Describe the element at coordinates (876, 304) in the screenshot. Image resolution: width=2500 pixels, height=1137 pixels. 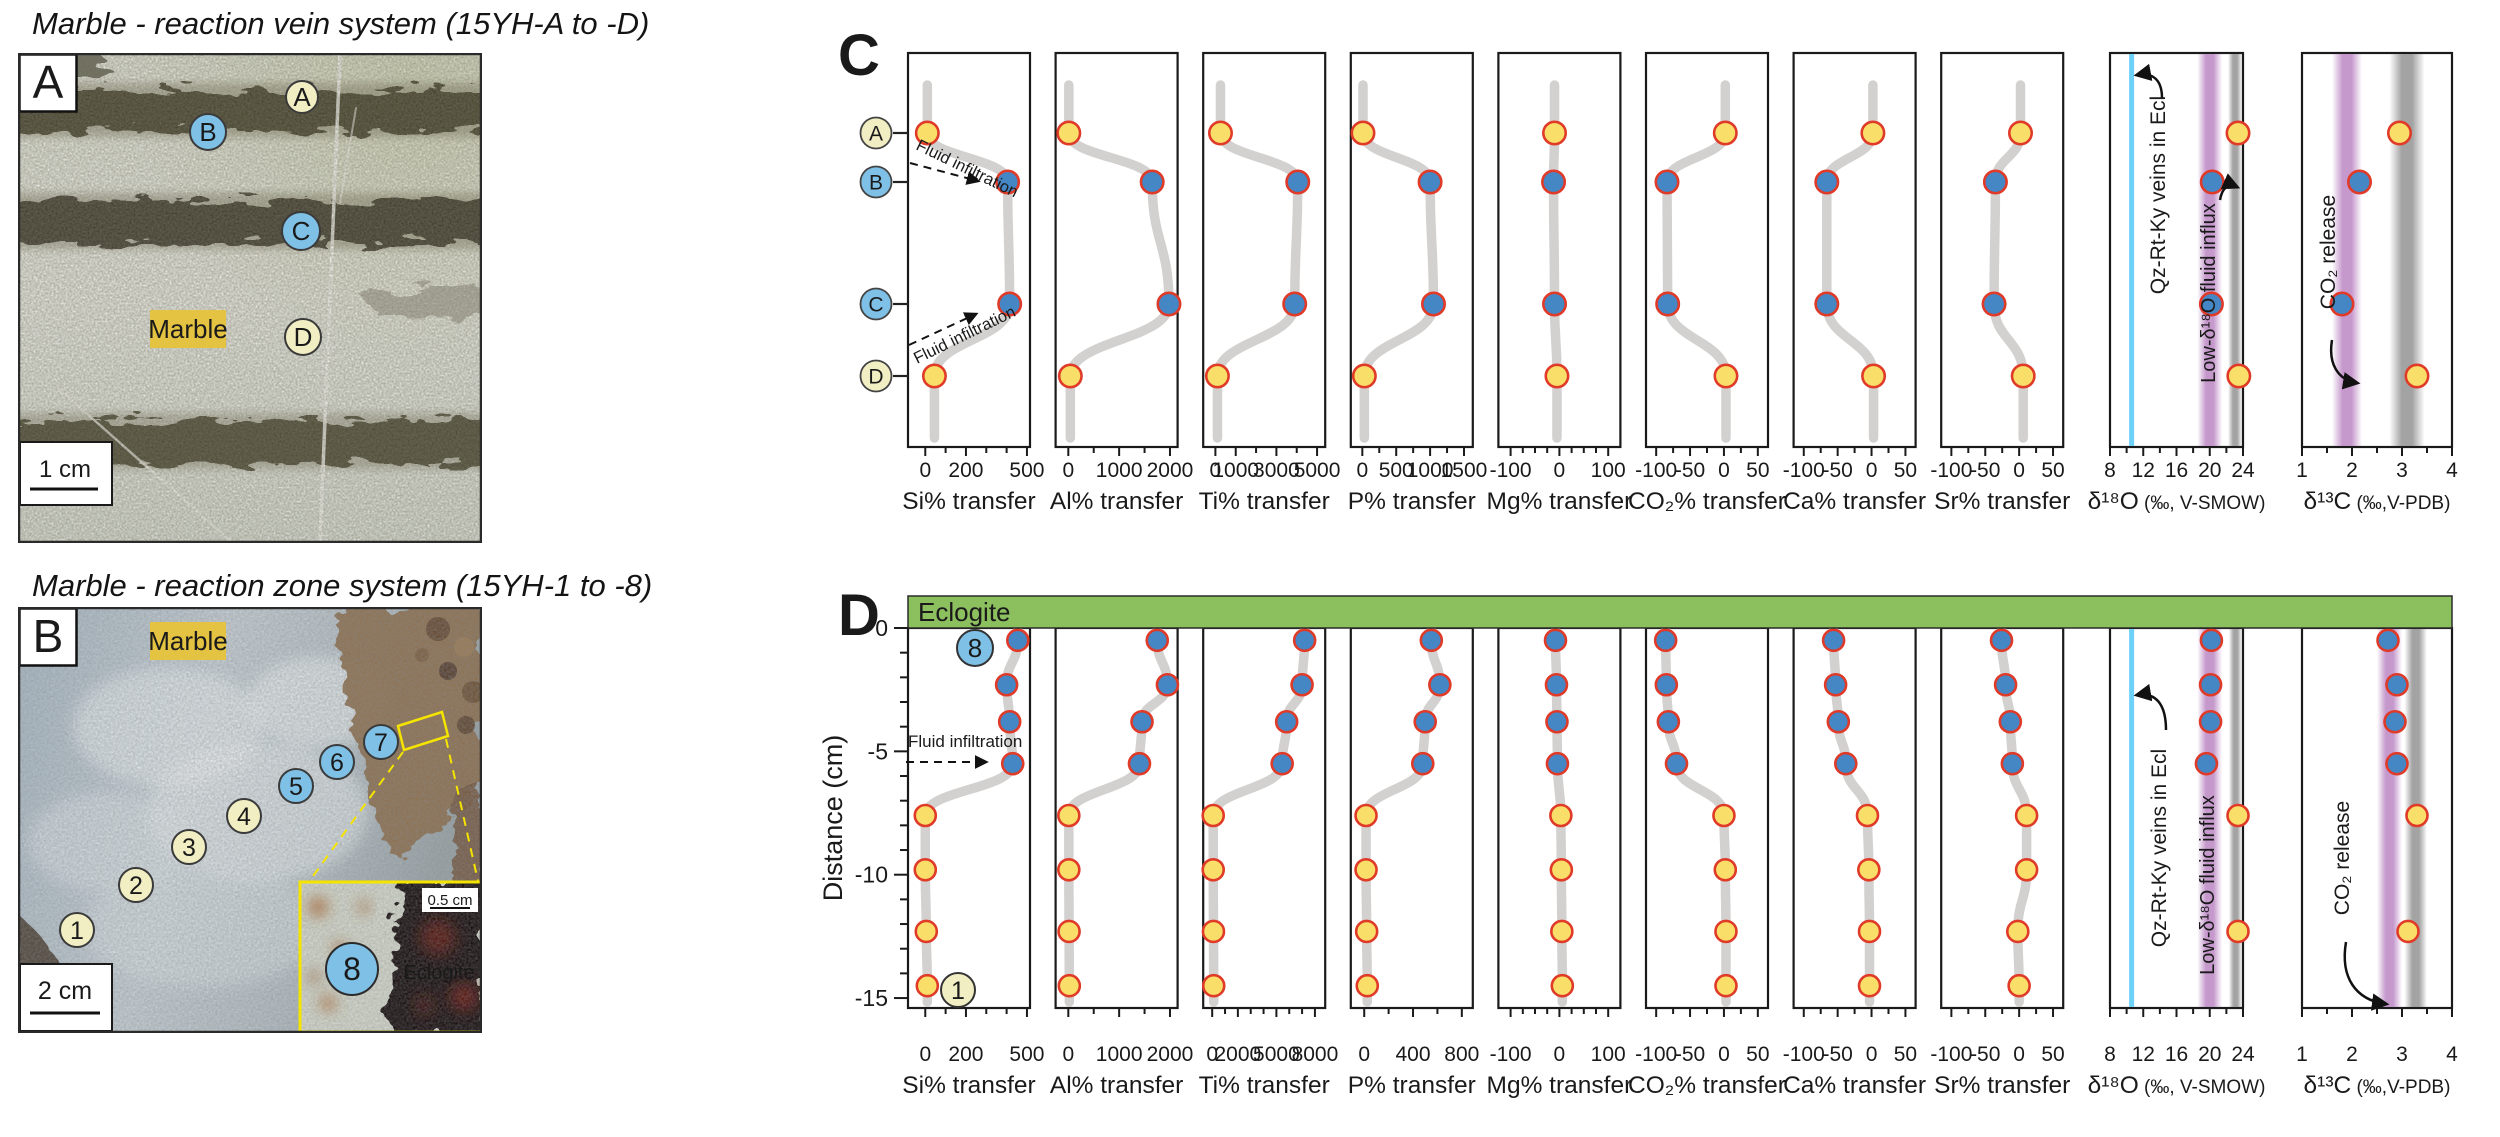
I see `row-marker-C` at that location.